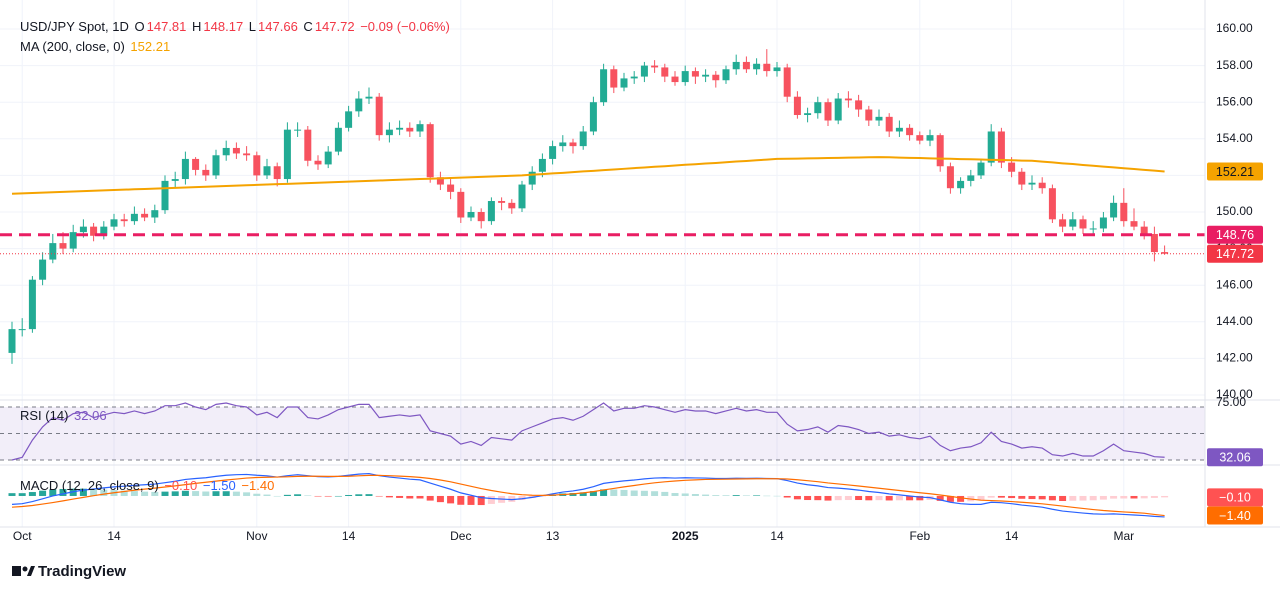 The height and width of the screenshot is (591, 1280). I want to click on high-value: 148.17, so click(223, 26).